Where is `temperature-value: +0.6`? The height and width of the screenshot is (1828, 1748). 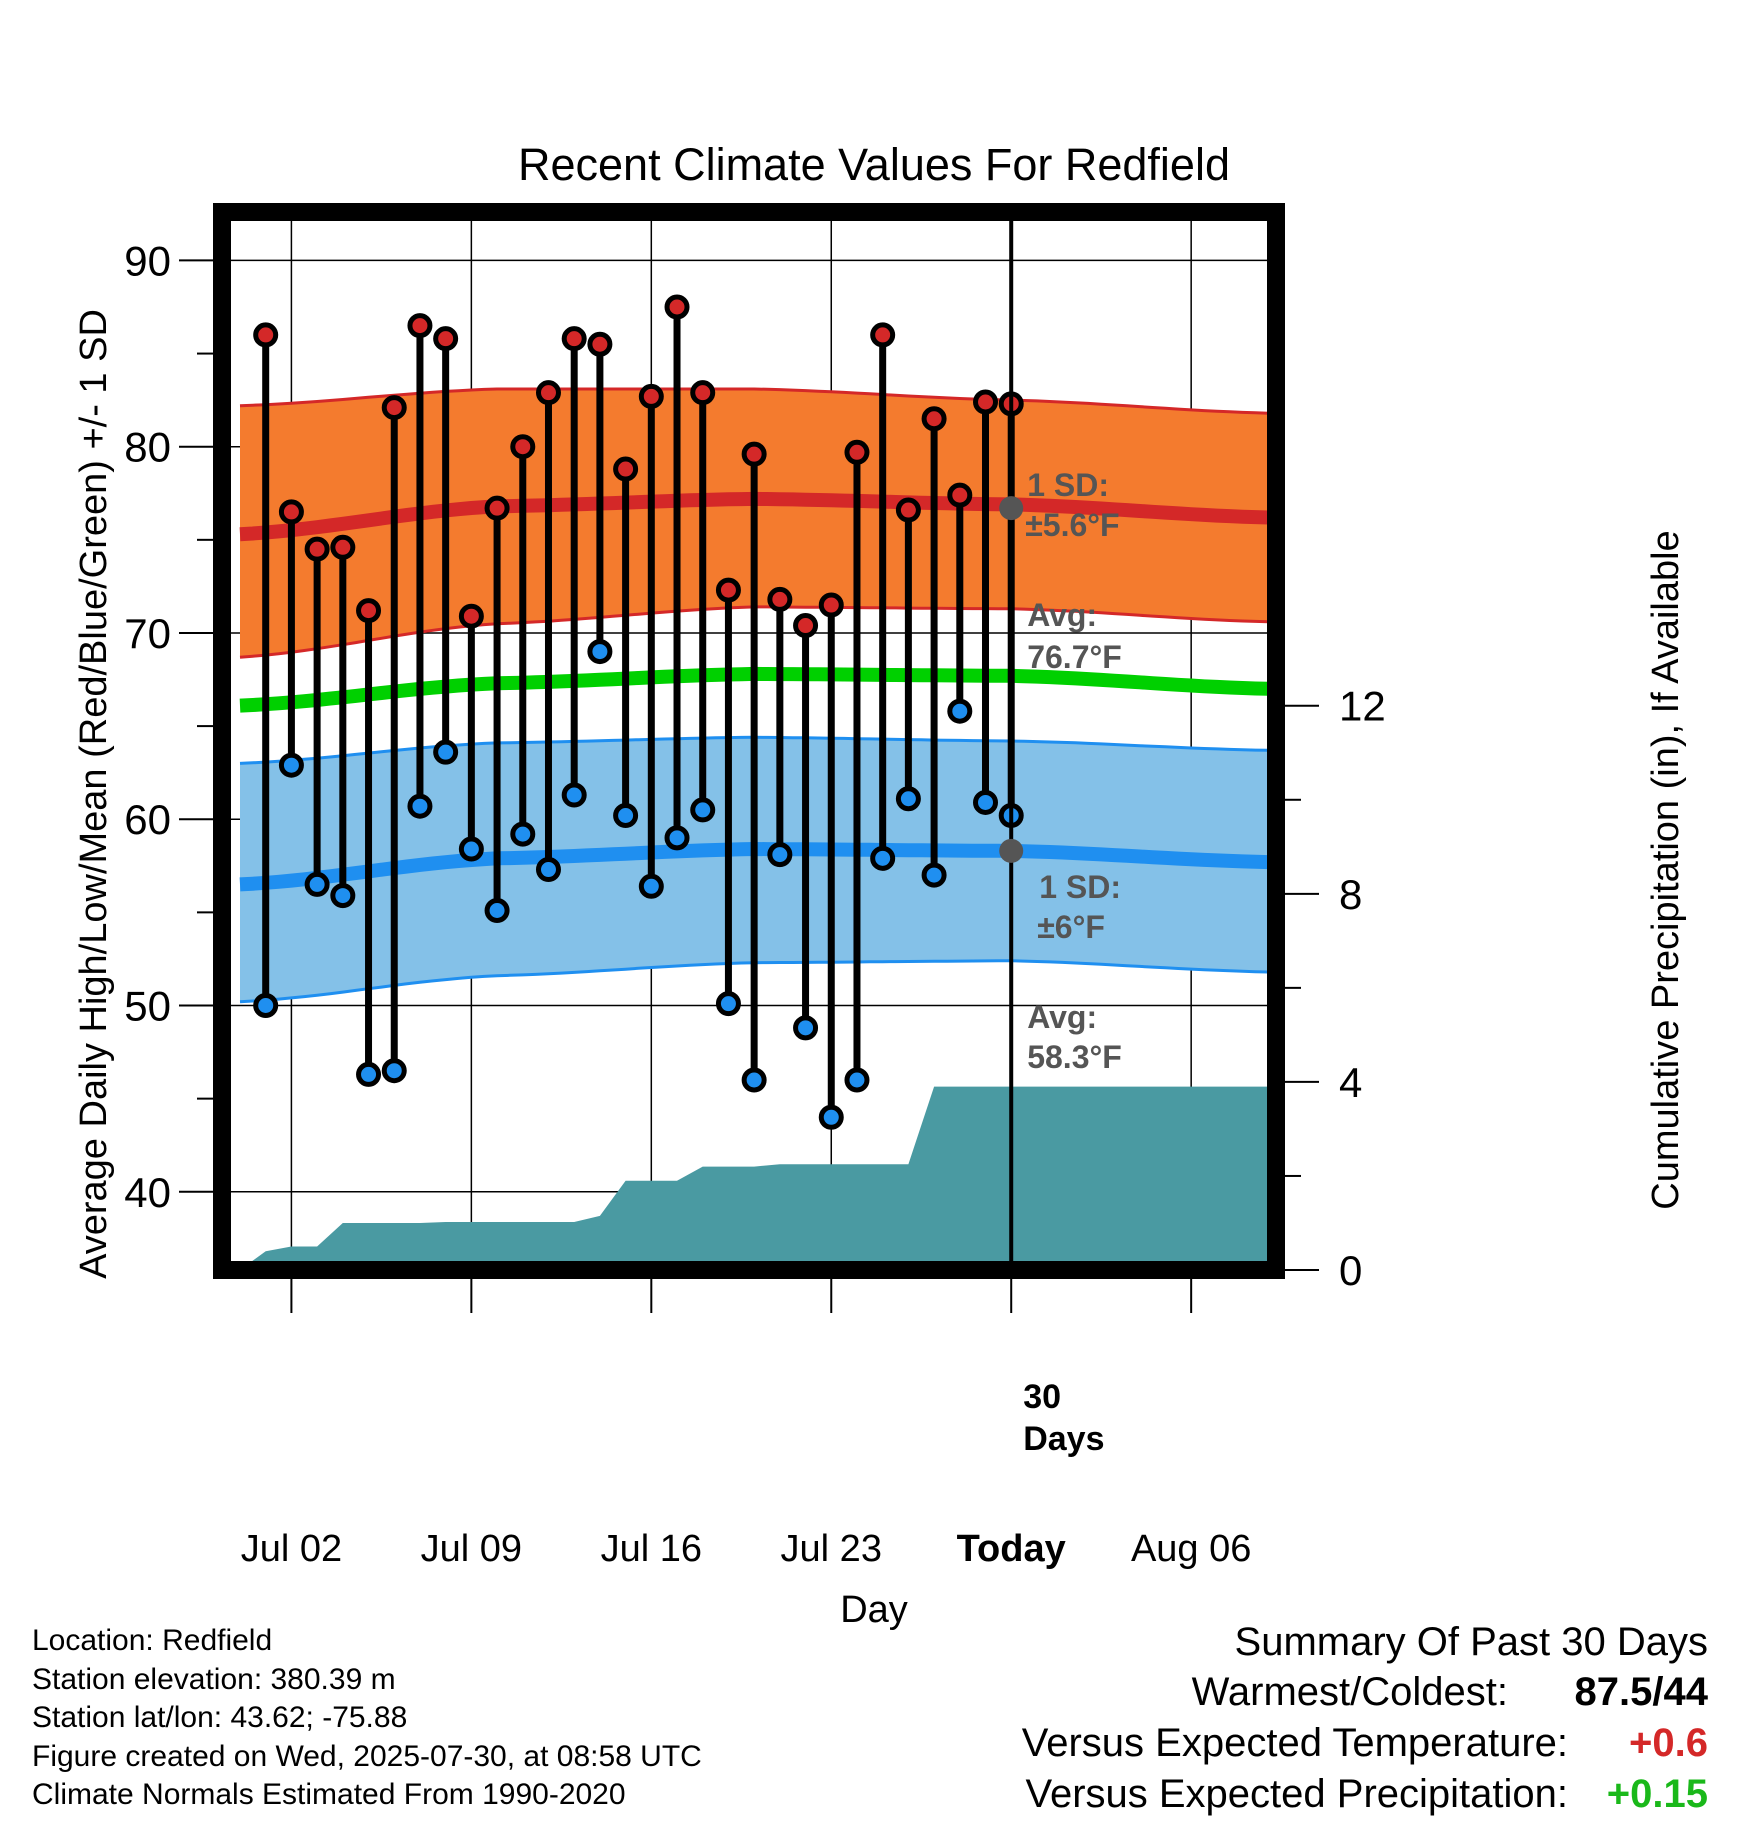
temperature-value: +0.6 is located at coordinates (1668, 1743).